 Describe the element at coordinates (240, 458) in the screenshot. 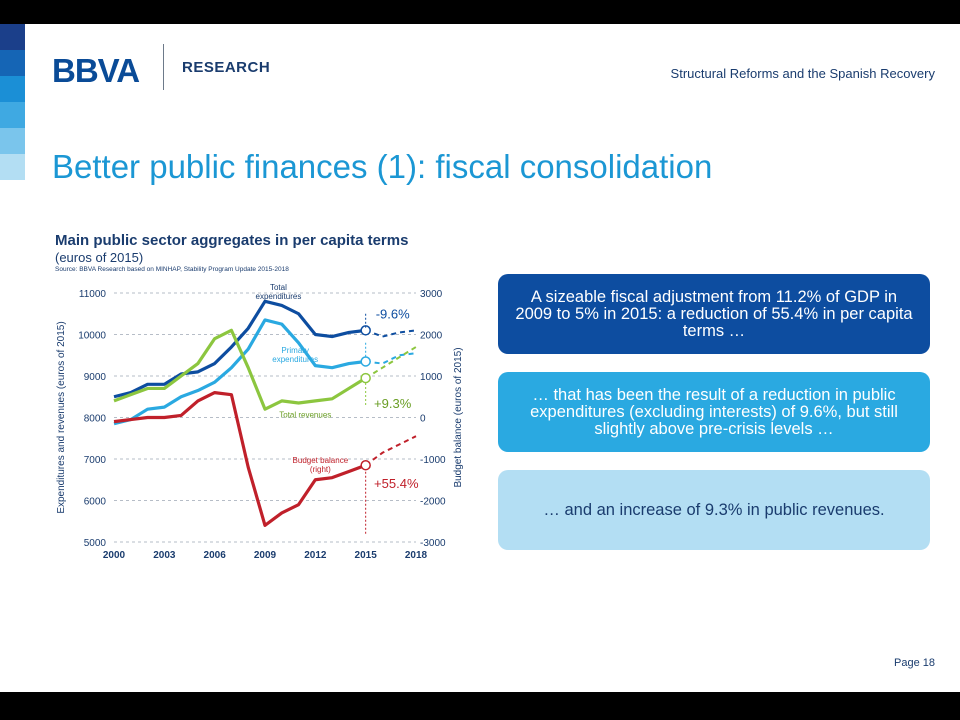

I see `series-budget-balance-line` at that location.